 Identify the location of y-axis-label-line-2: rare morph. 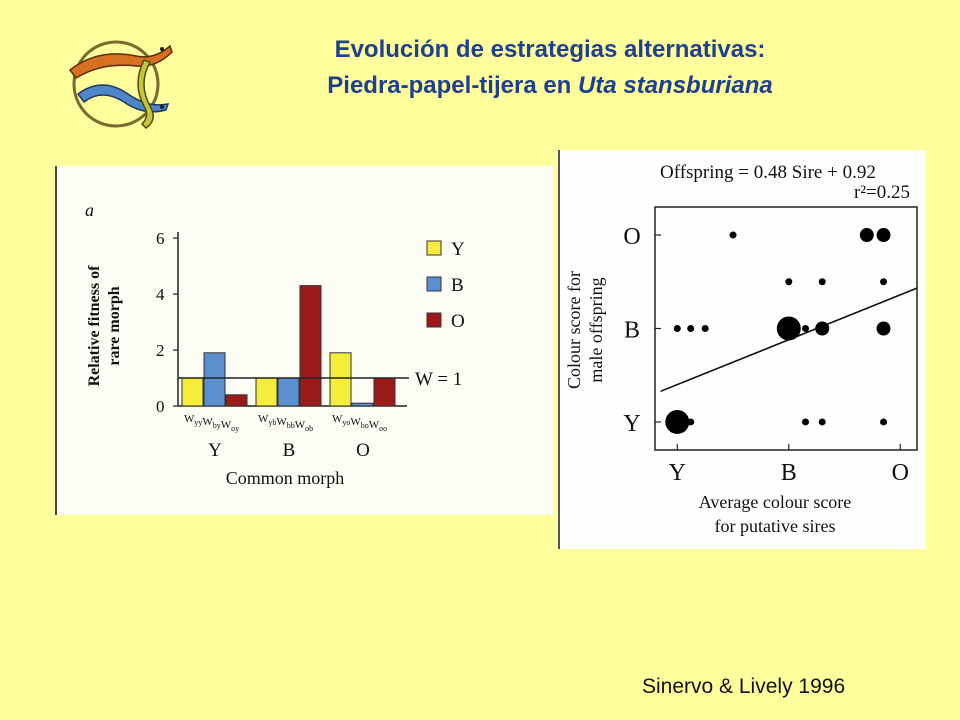
(114, 325).